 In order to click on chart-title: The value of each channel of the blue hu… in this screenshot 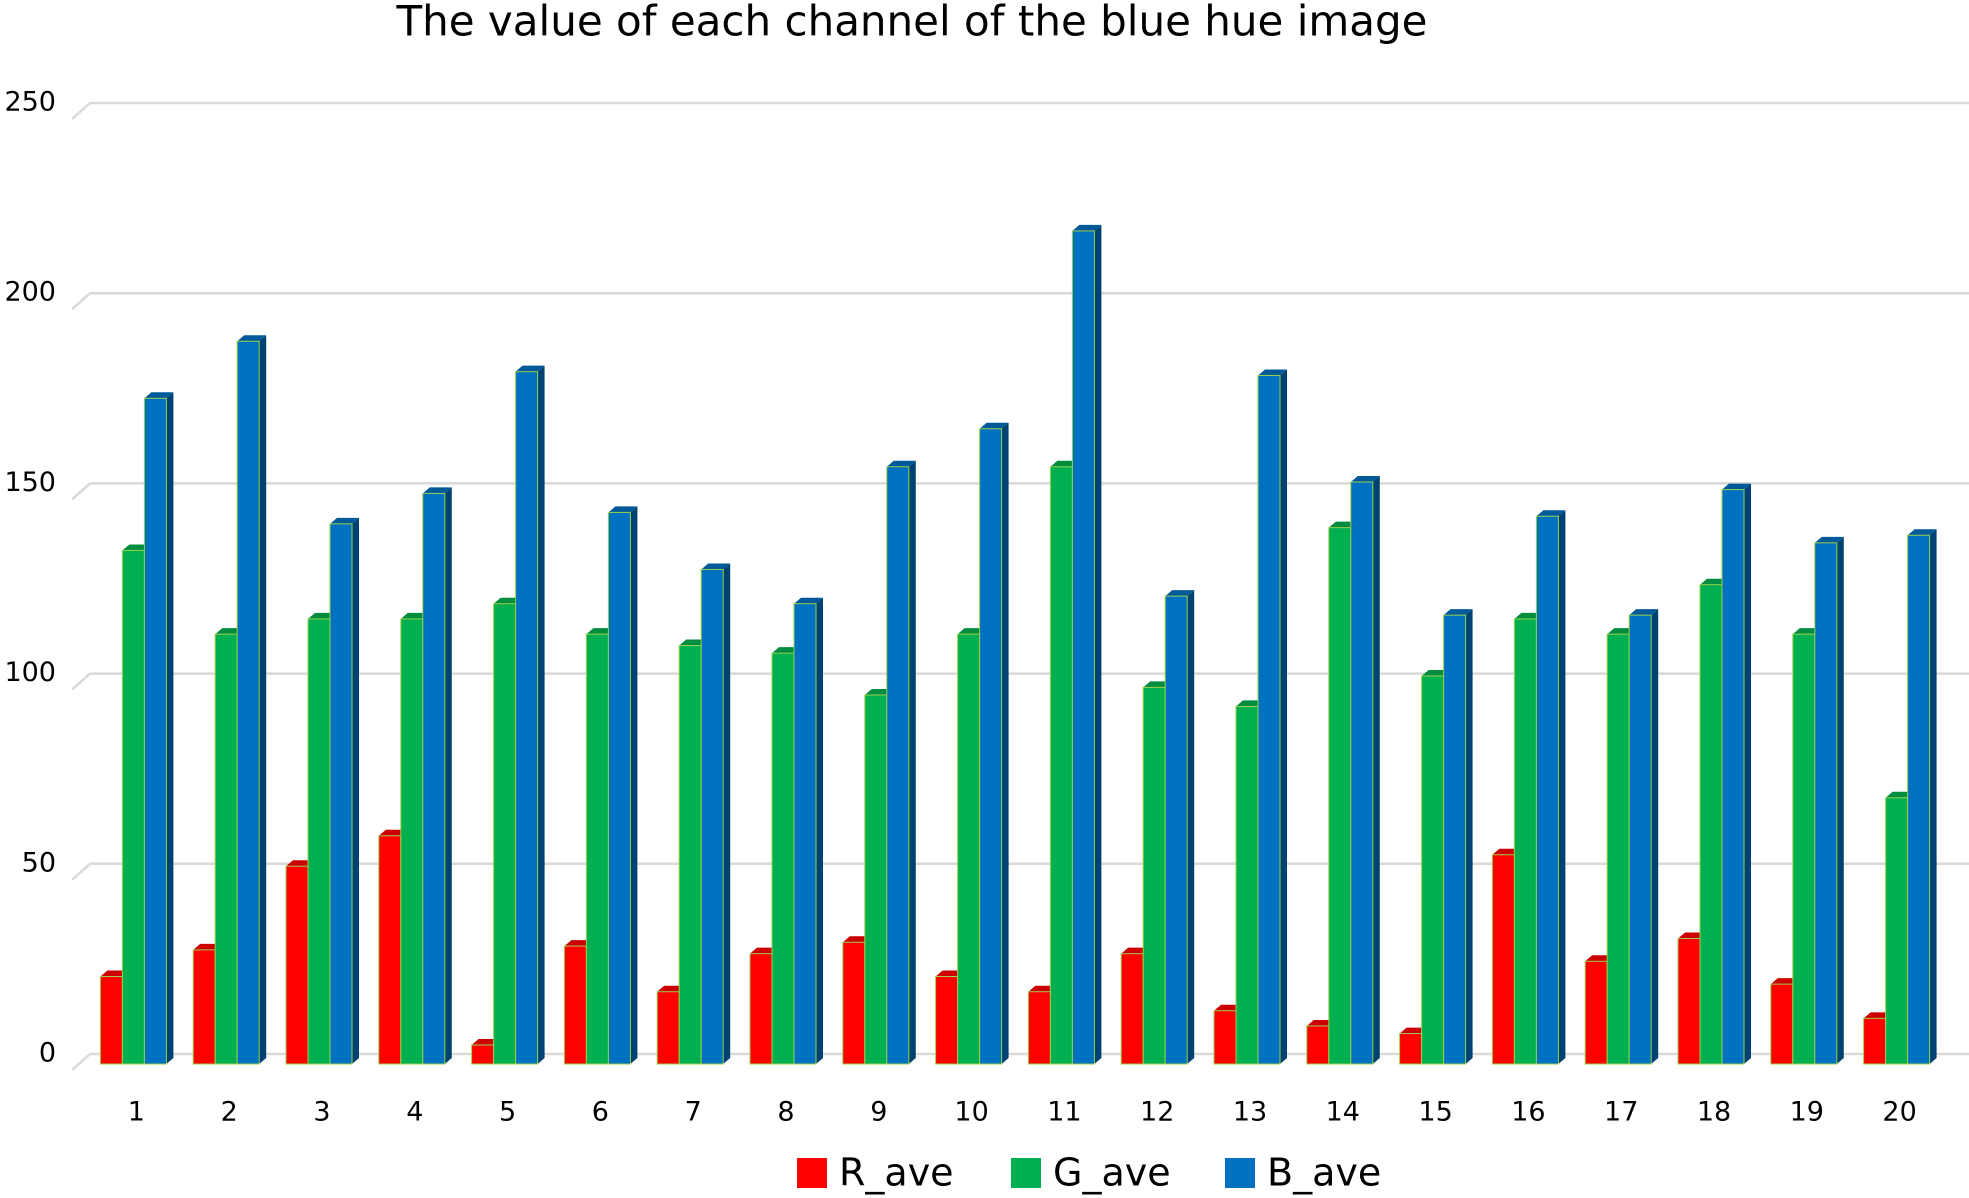, I will do `click(911, 23)`.